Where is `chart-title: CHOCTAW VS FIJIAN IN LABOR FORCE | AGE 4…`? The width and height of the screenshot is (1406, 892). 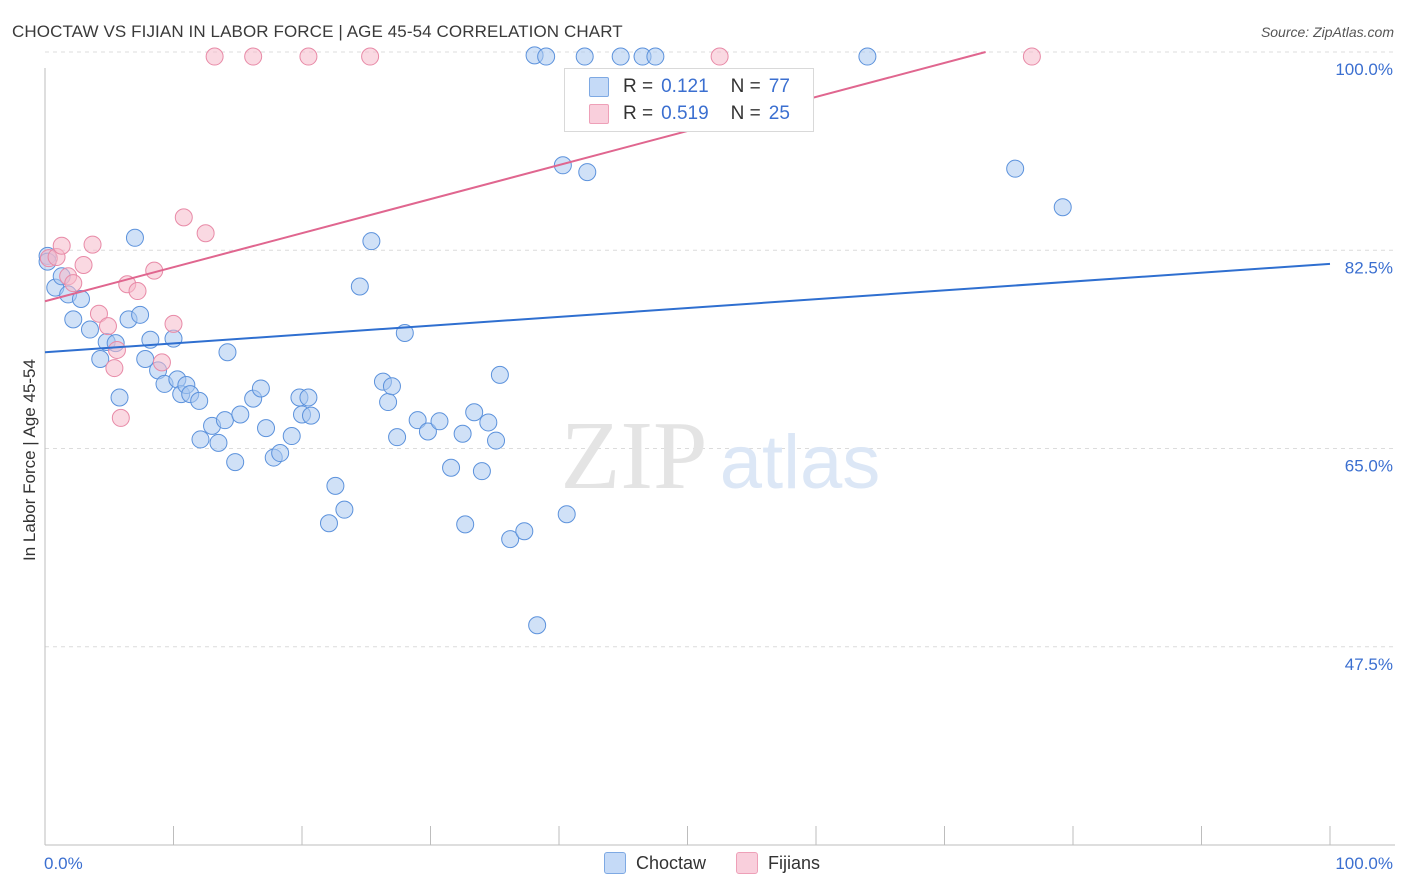 chart-title: CHOCTAW VS FIJIAN IN LABOR FORCE | AGE 4… is located at coordinates (317, 31).